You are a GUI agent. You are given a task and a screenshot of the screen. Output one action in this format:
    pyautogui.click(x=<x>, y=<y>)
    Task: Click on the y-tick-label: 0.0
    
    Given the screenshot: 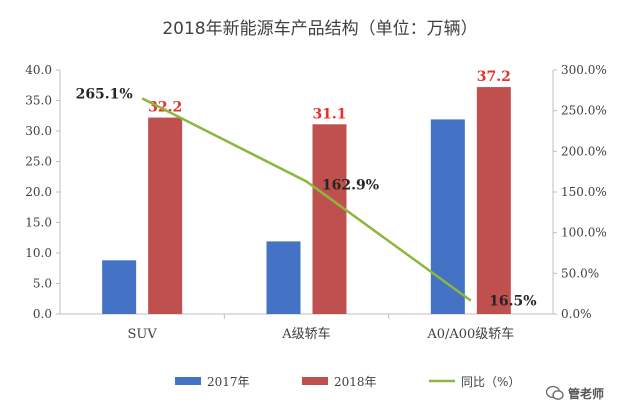 What is the action you would take?
    pyautogui.click(x=42, y=314)
    